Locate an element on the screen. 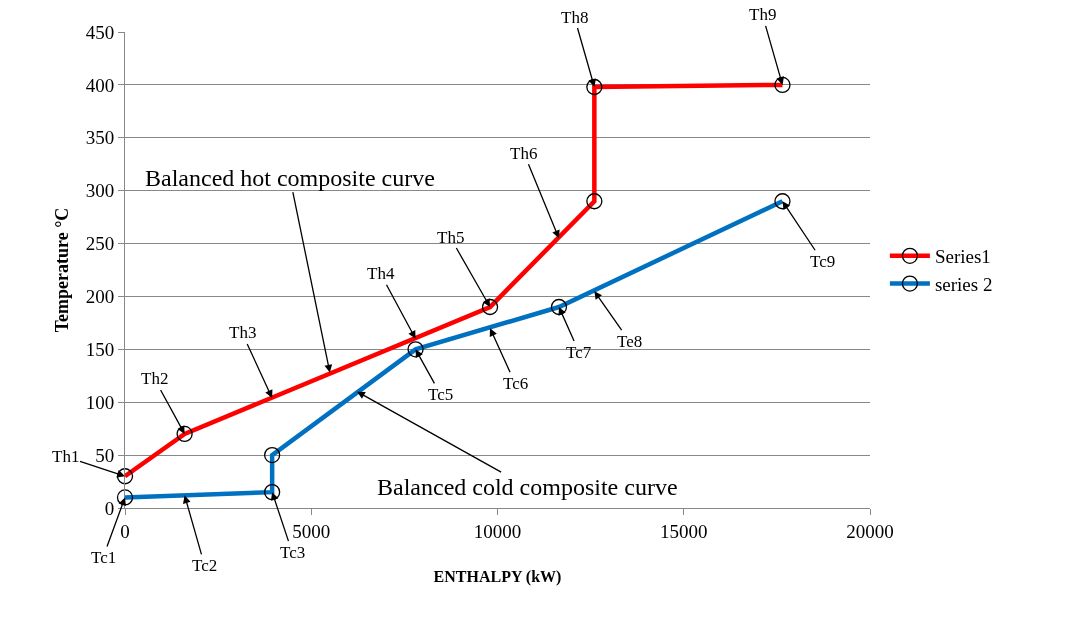  annotation: Tc3 is located at coordinates (293, 552).